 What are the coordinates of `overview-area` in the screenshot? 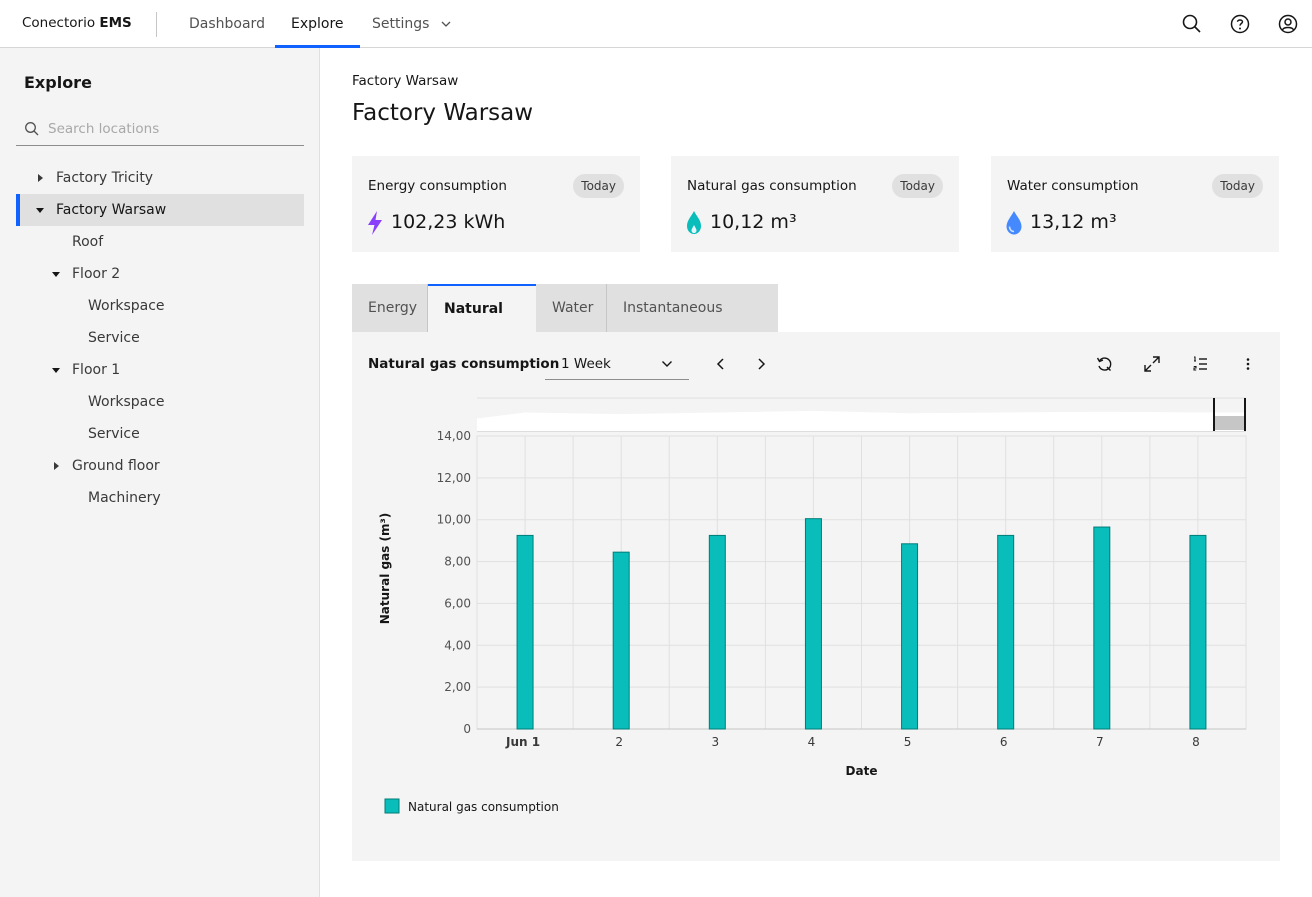 It's located at (861, 414).